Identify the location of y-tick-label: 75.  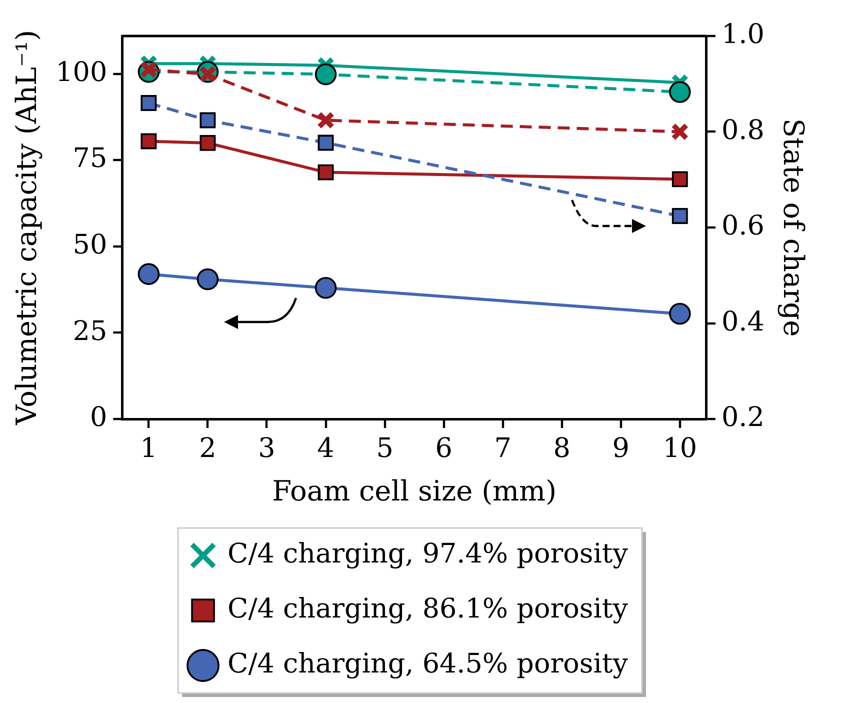
(90, 158).